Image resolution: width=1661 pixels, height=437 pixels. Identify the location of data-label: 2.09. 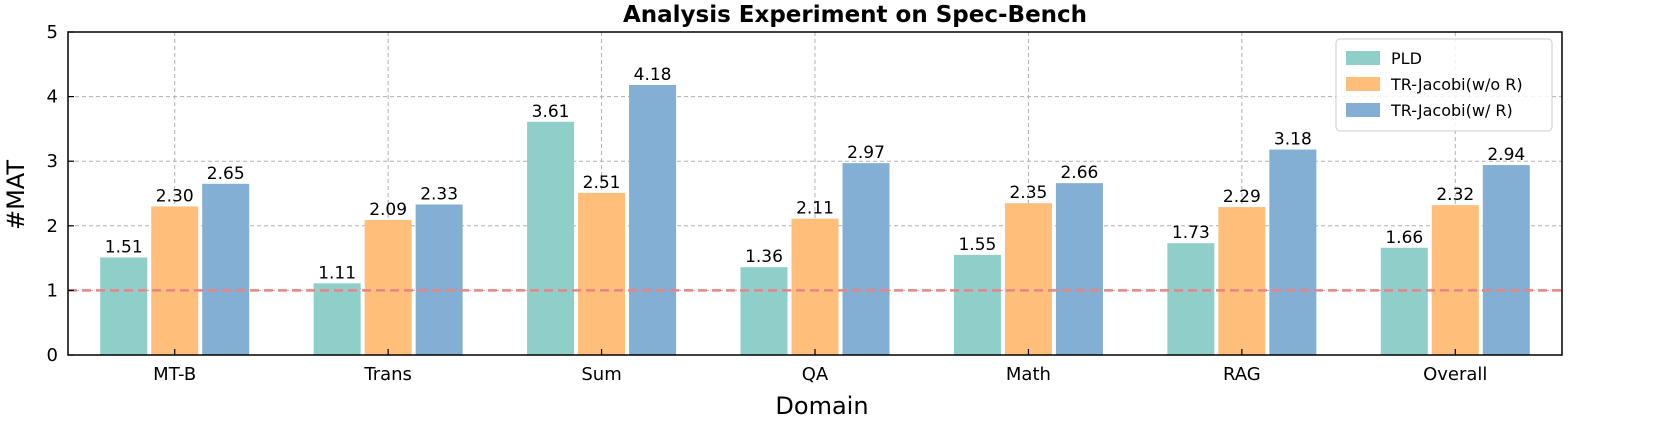
(388, 210).